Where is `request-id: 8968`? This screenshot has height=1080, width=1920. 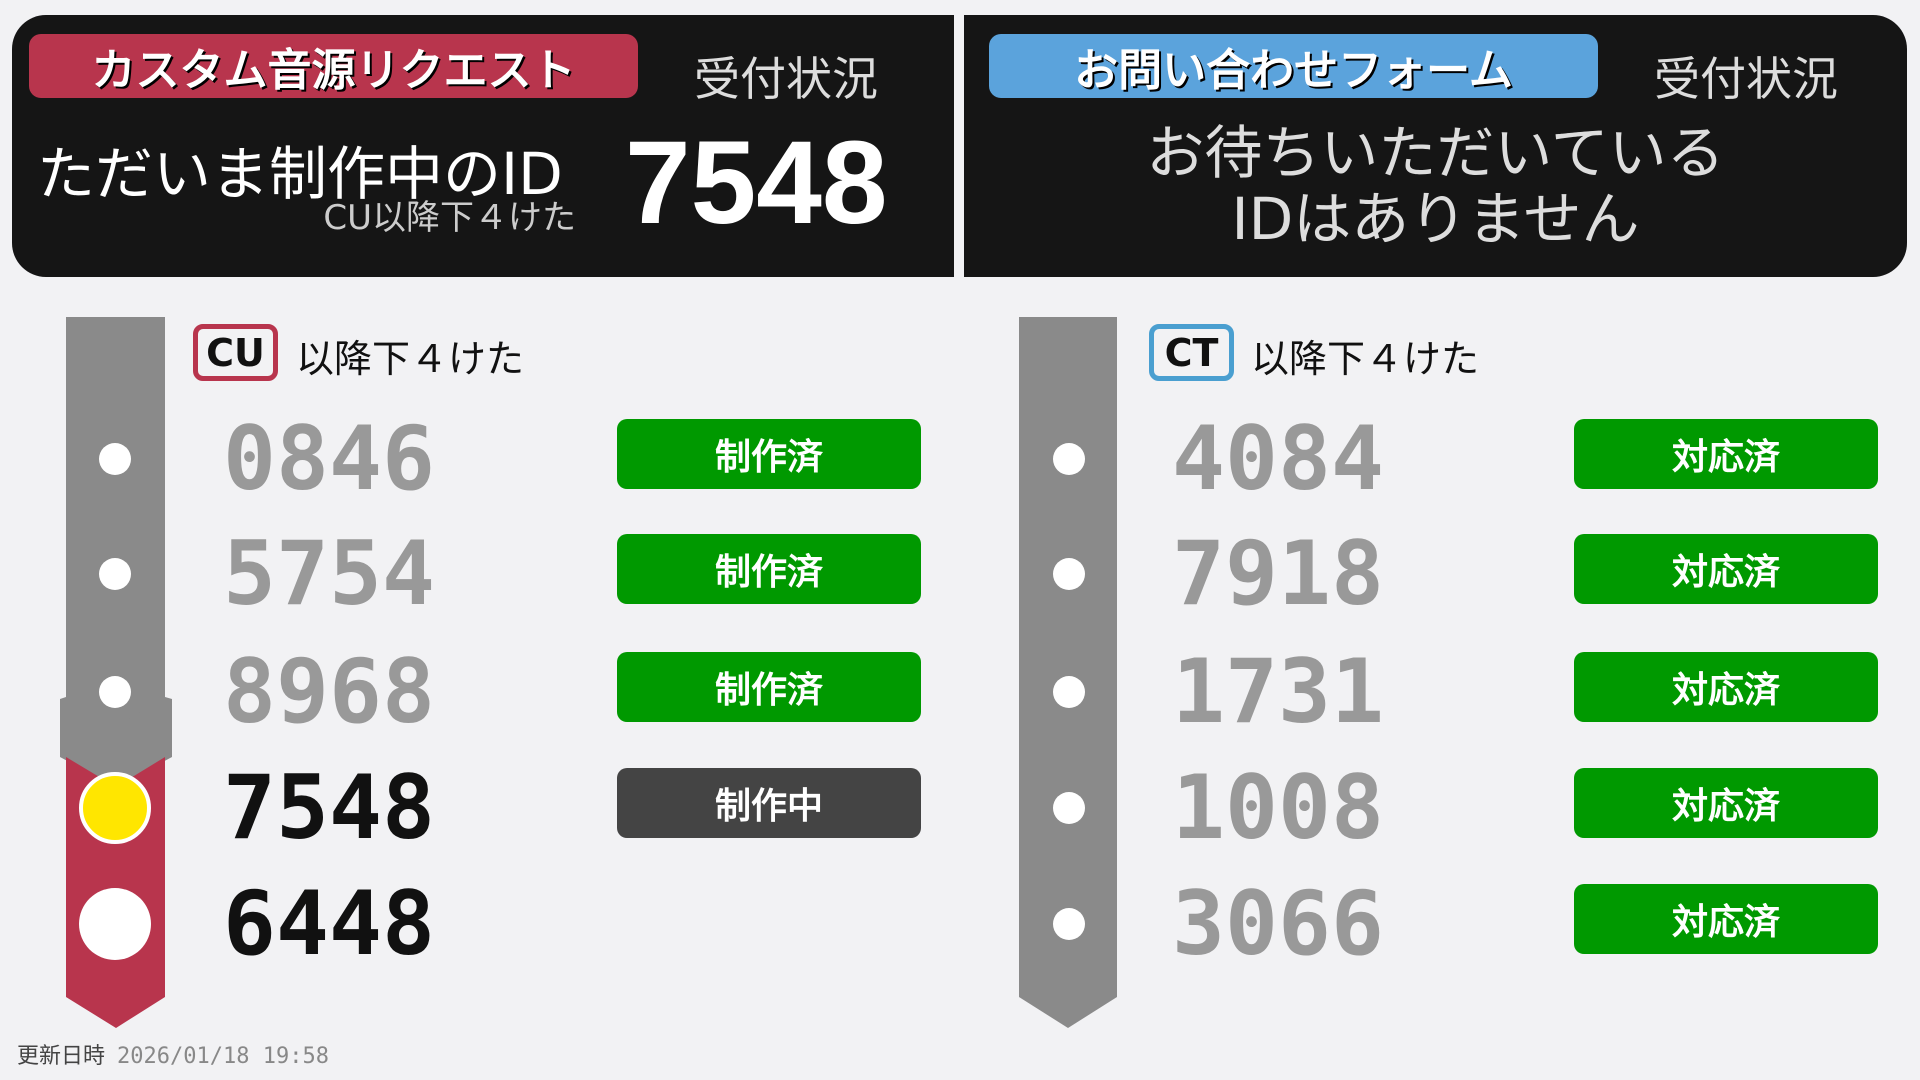
request-id: 8968 is located at coordinates (329, 691).